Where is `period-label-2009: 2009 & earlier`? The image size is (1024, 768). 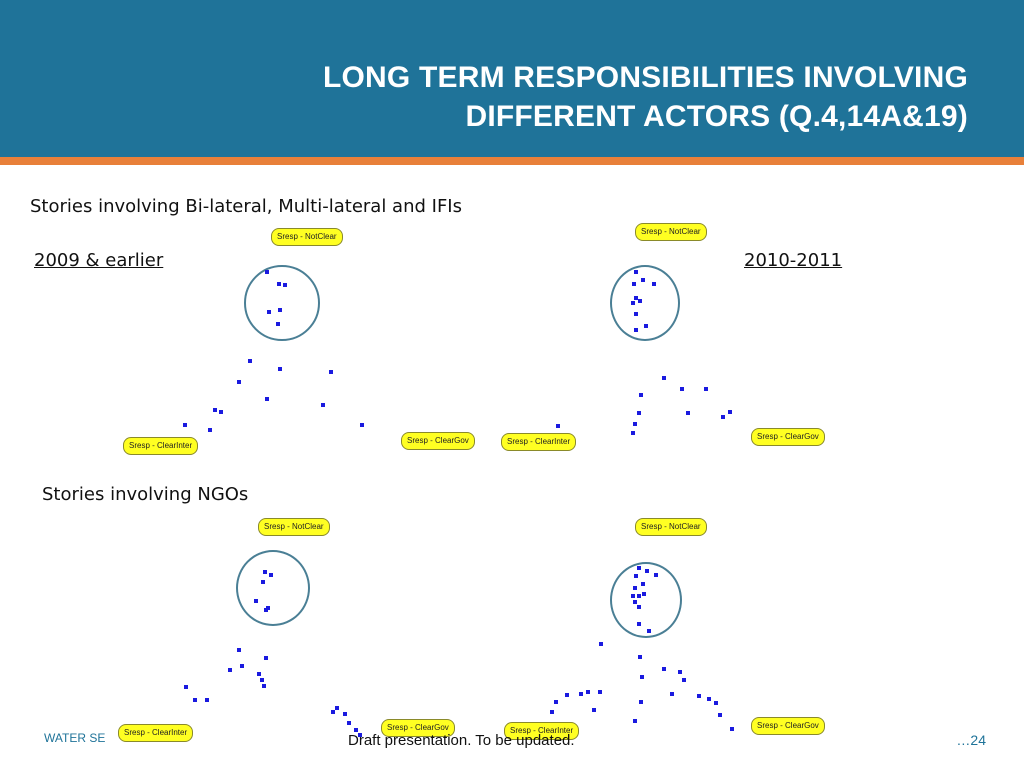 period-label-2009: 2009 & earlier is located at coordinates (99, 260).